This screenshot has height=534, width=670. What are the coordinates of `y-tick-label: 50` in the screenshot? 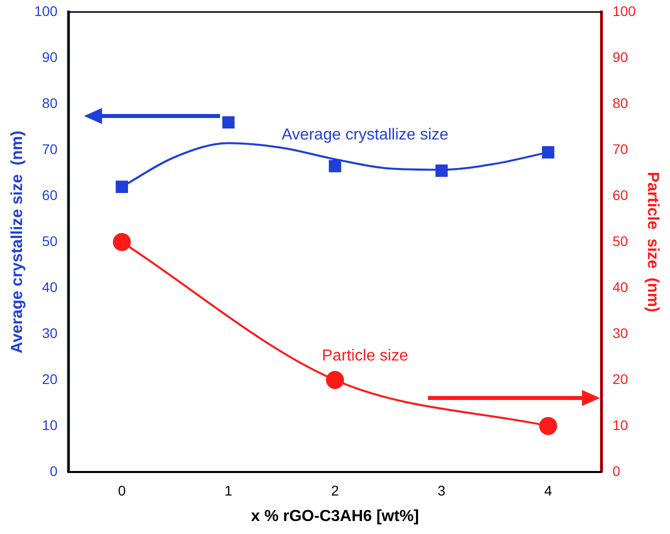 It's located at (50, 240).